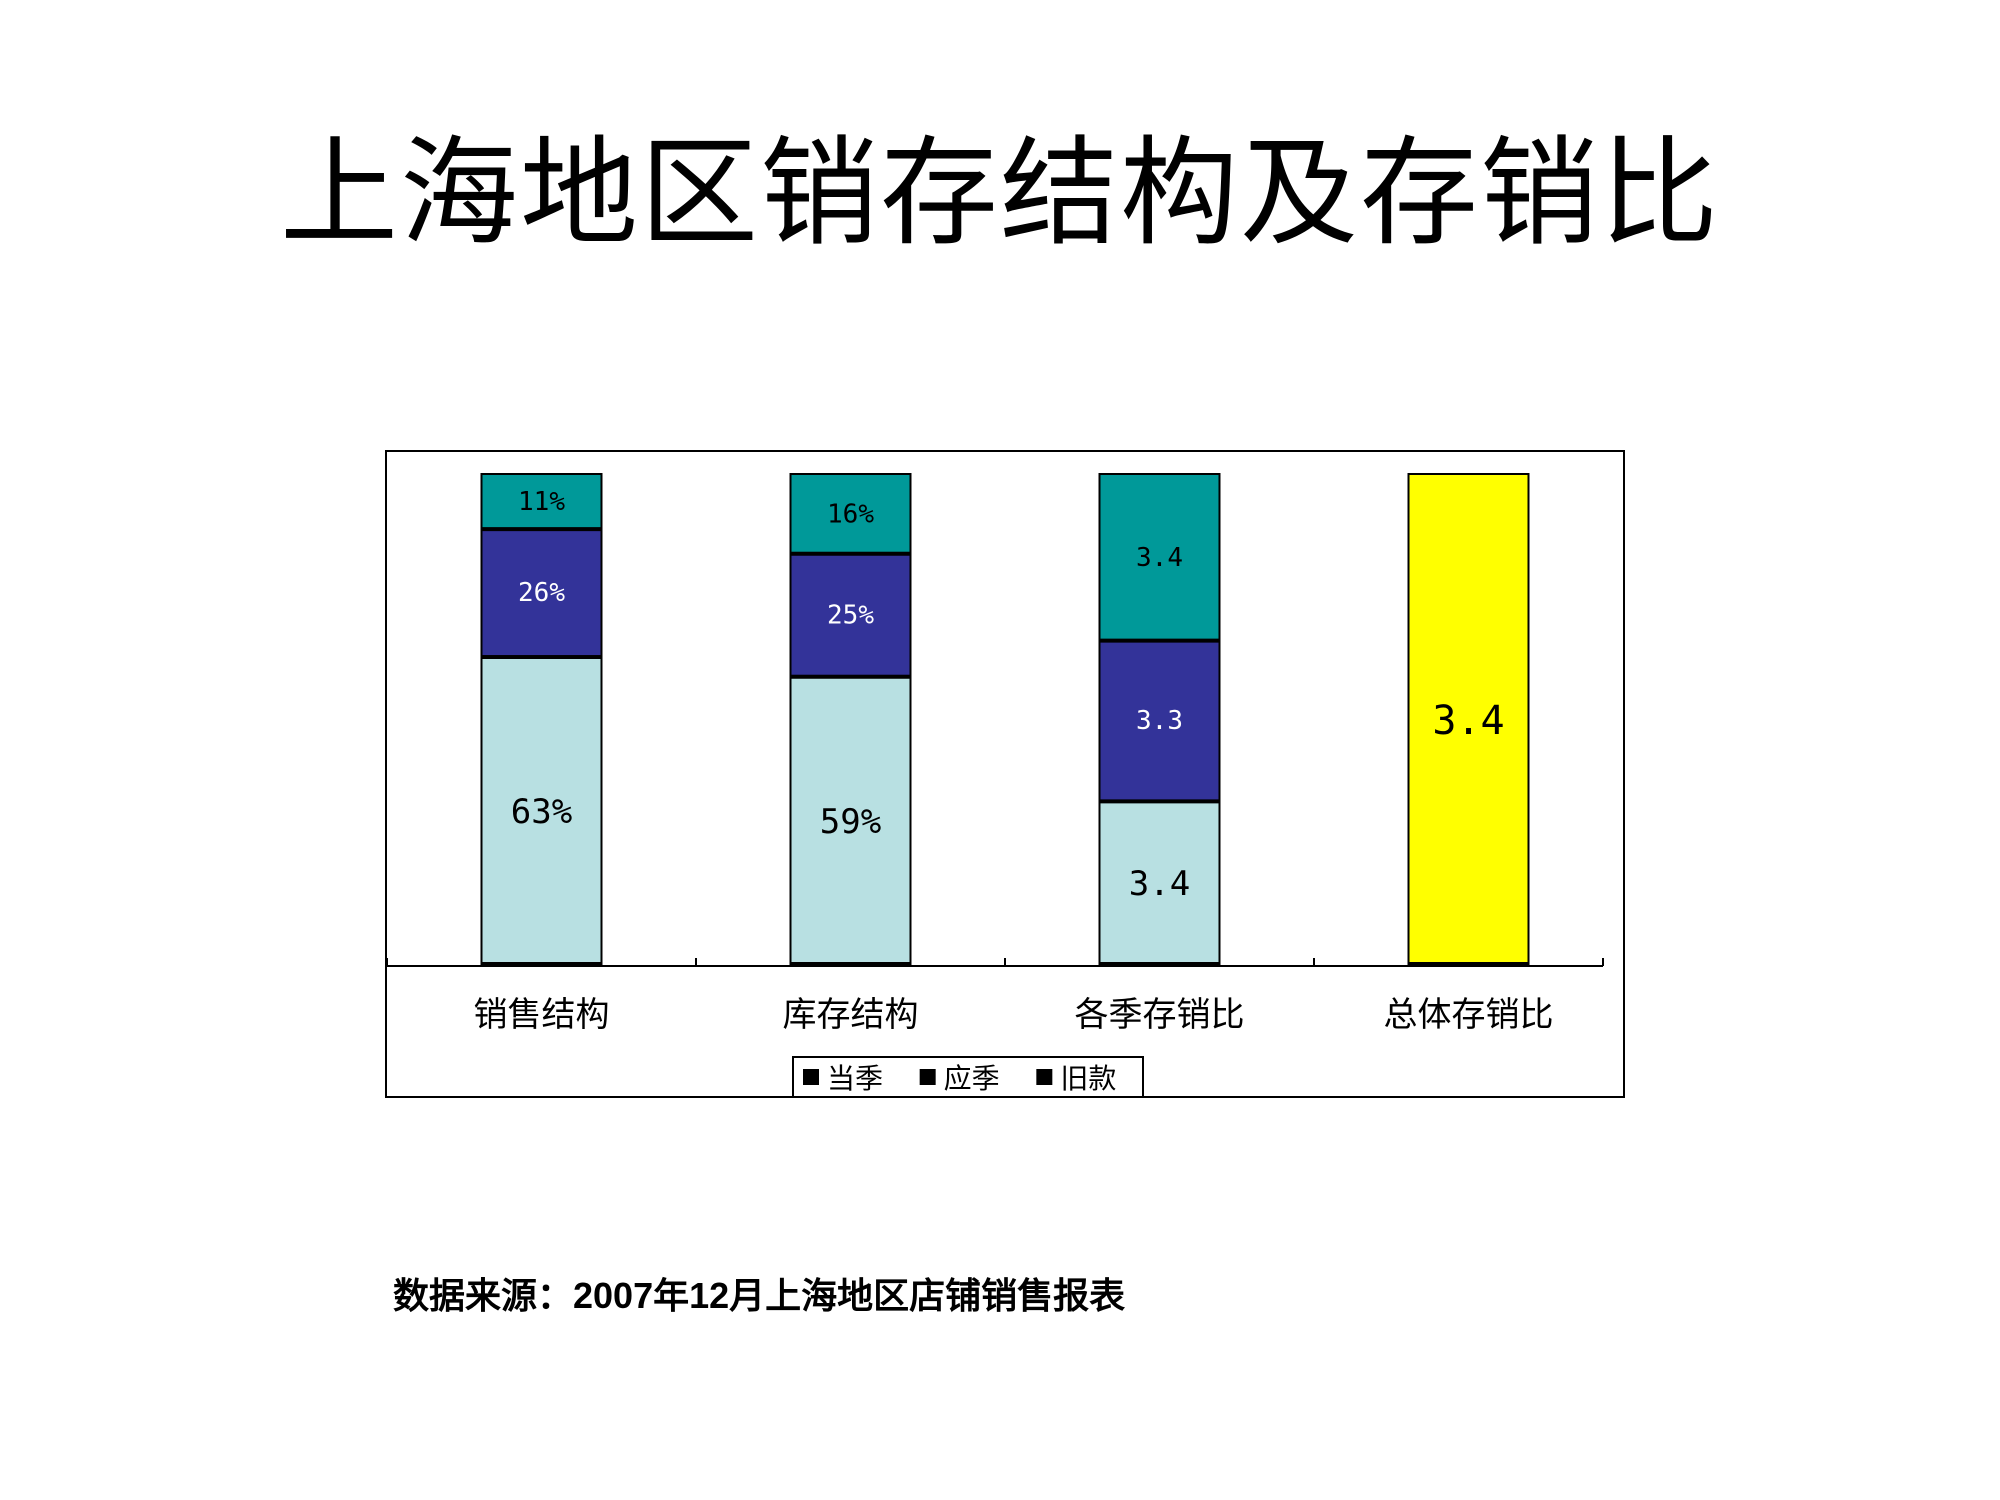  Describe the element at coordinates (1469, 1015) in the screenshot. I see `category-label: 总体存销比` at that location.